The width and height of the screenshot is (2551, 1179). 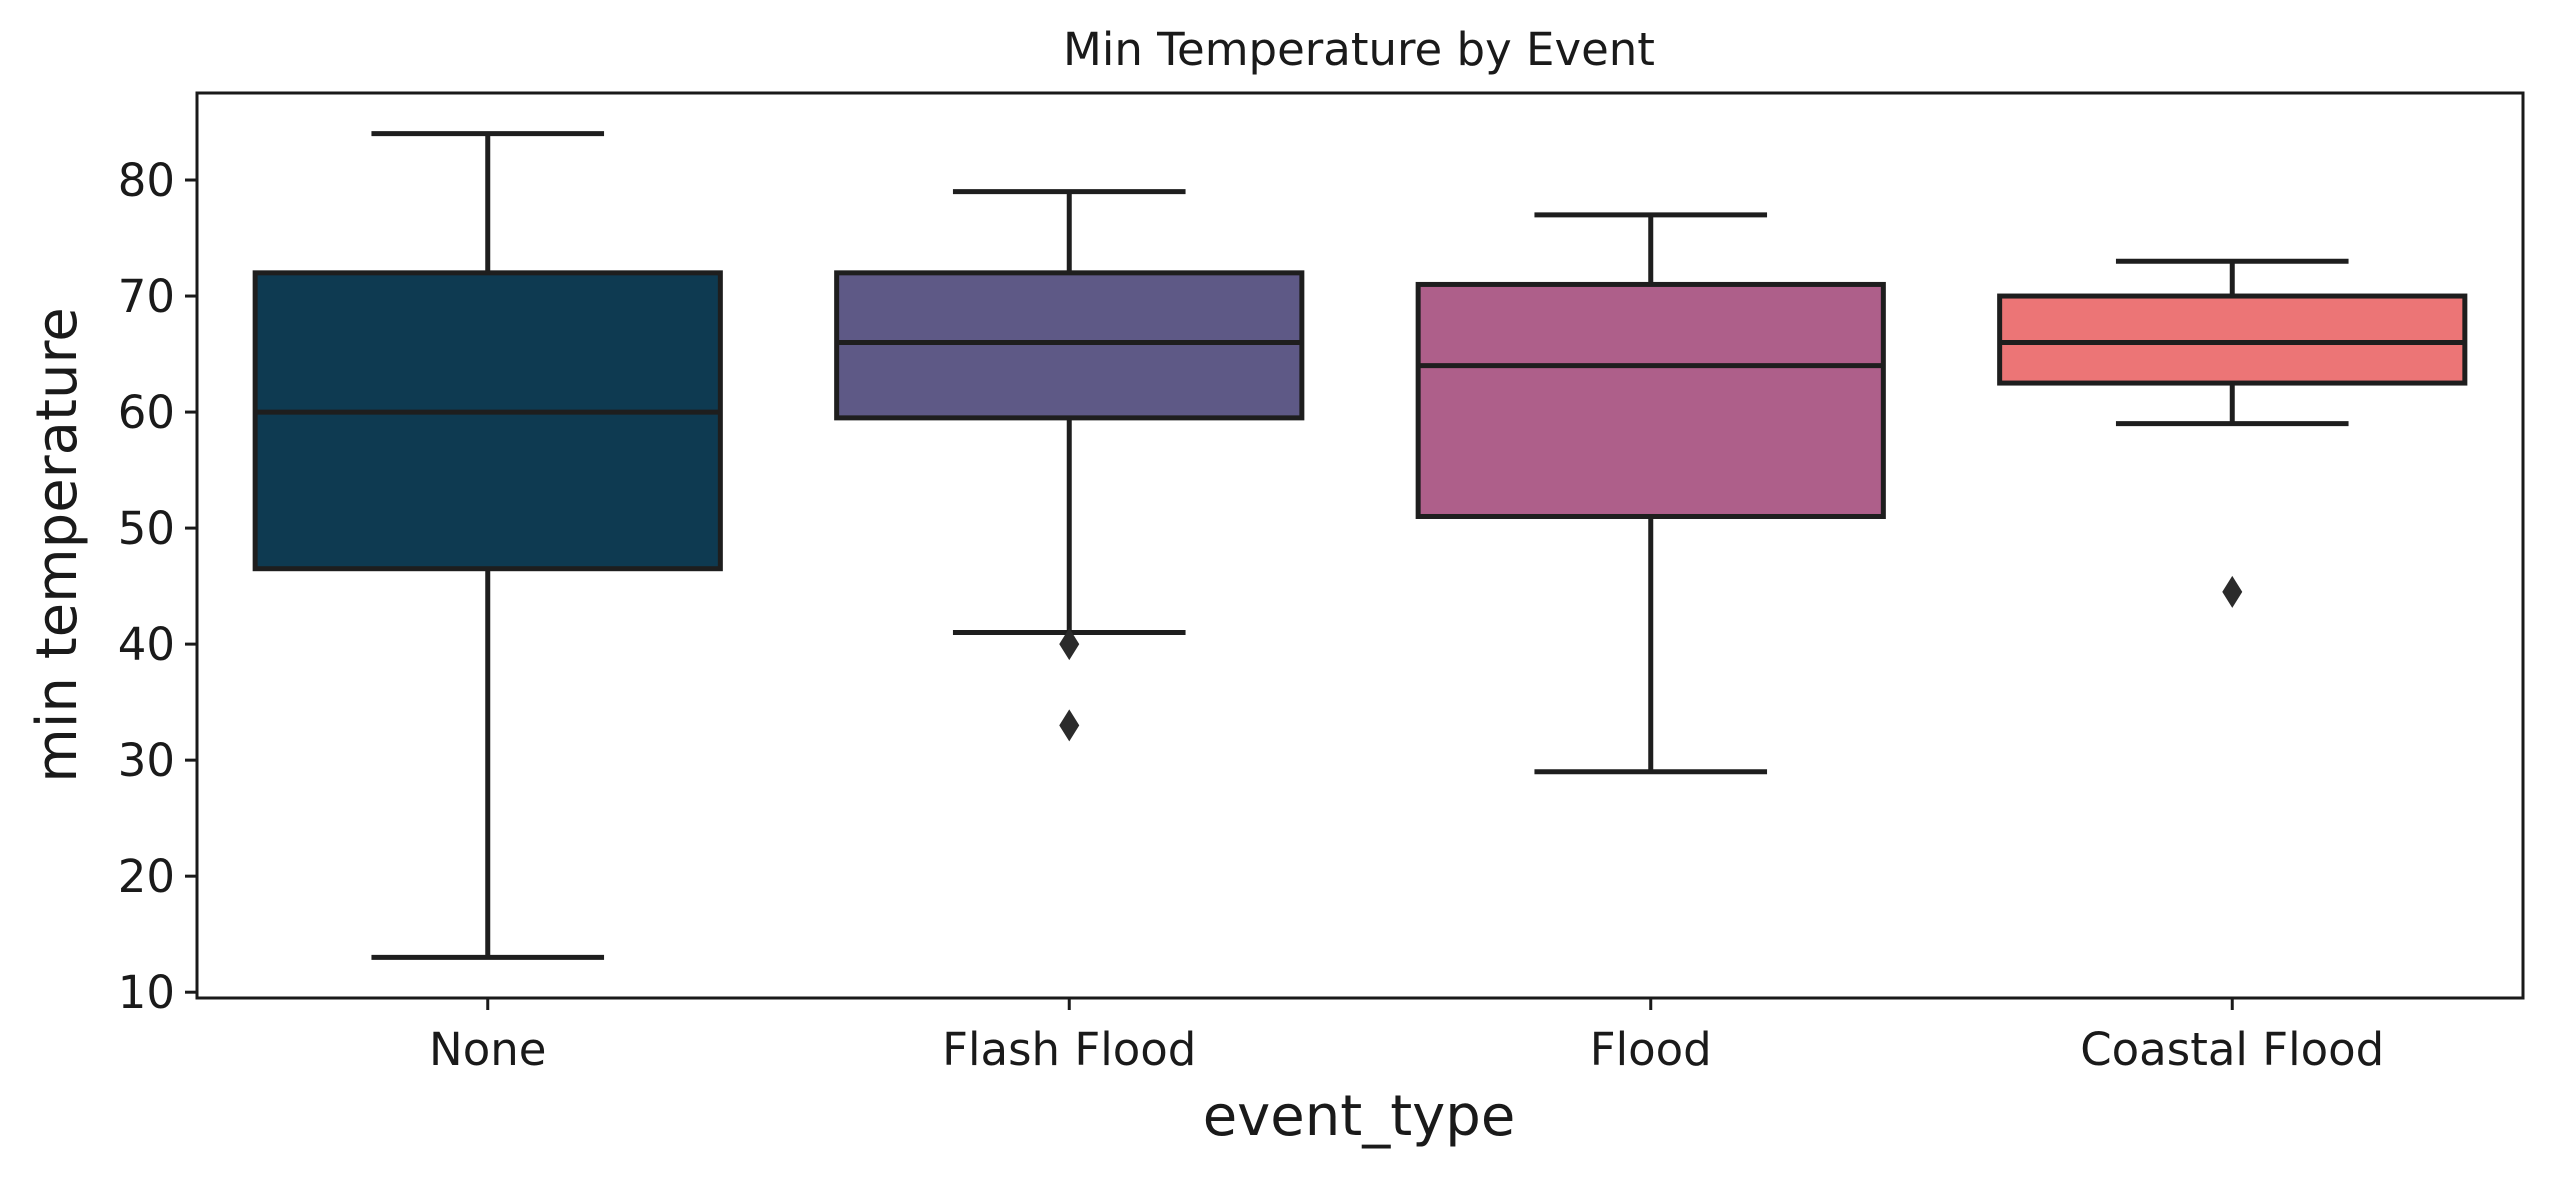 What do you see at coordinates (1406, 1037) in the screenshot?
I see `x-axis: None Flash Flood Flood Coastal Flood` at bounding box center [1406, 1037].